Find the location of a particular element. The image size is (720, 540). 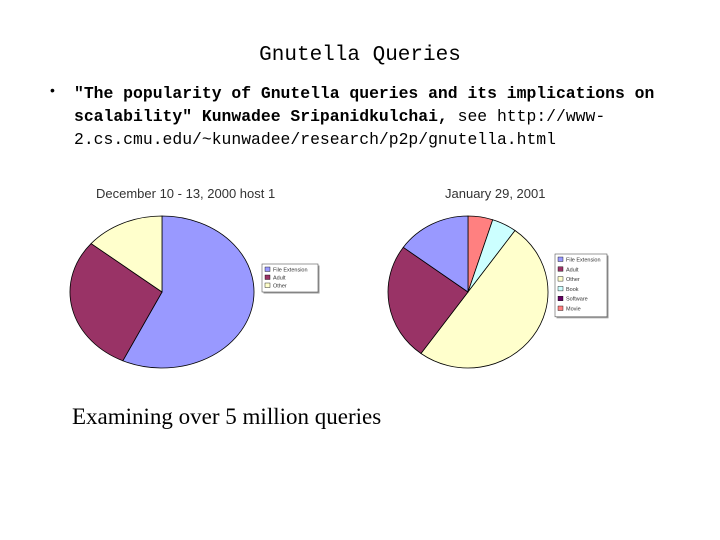

legend-swatch-software is located at coordinates (560, 298).